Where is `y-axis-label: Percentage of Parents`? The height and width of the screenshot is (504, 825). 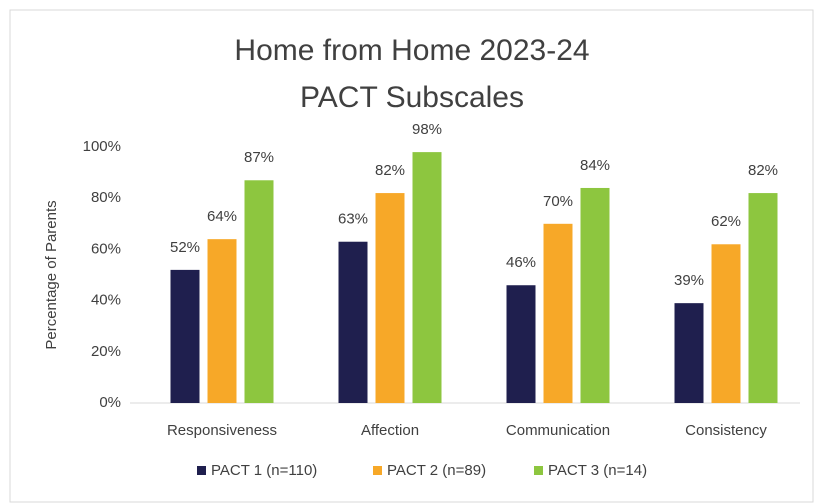
y-axis-label: Percentage of Parents is located at coordinates (51, 274).